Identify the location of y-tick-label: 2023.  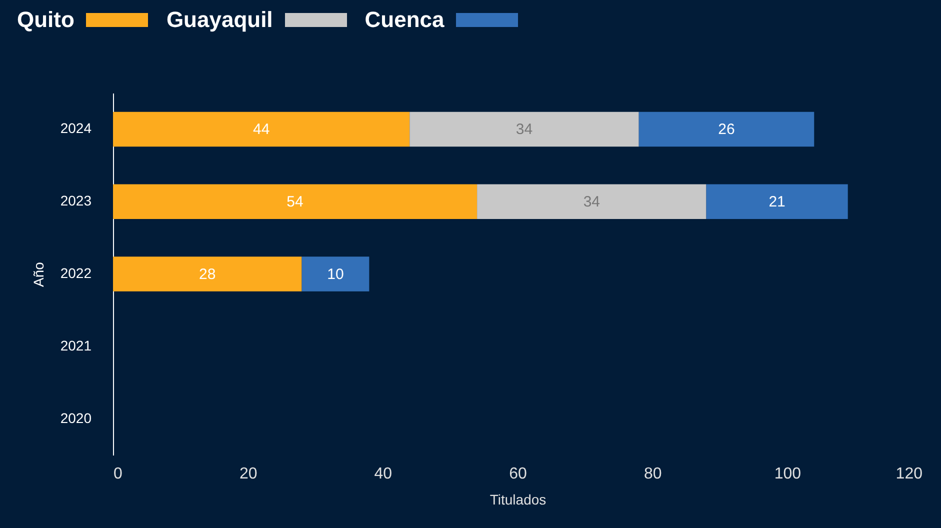
(76, 200).